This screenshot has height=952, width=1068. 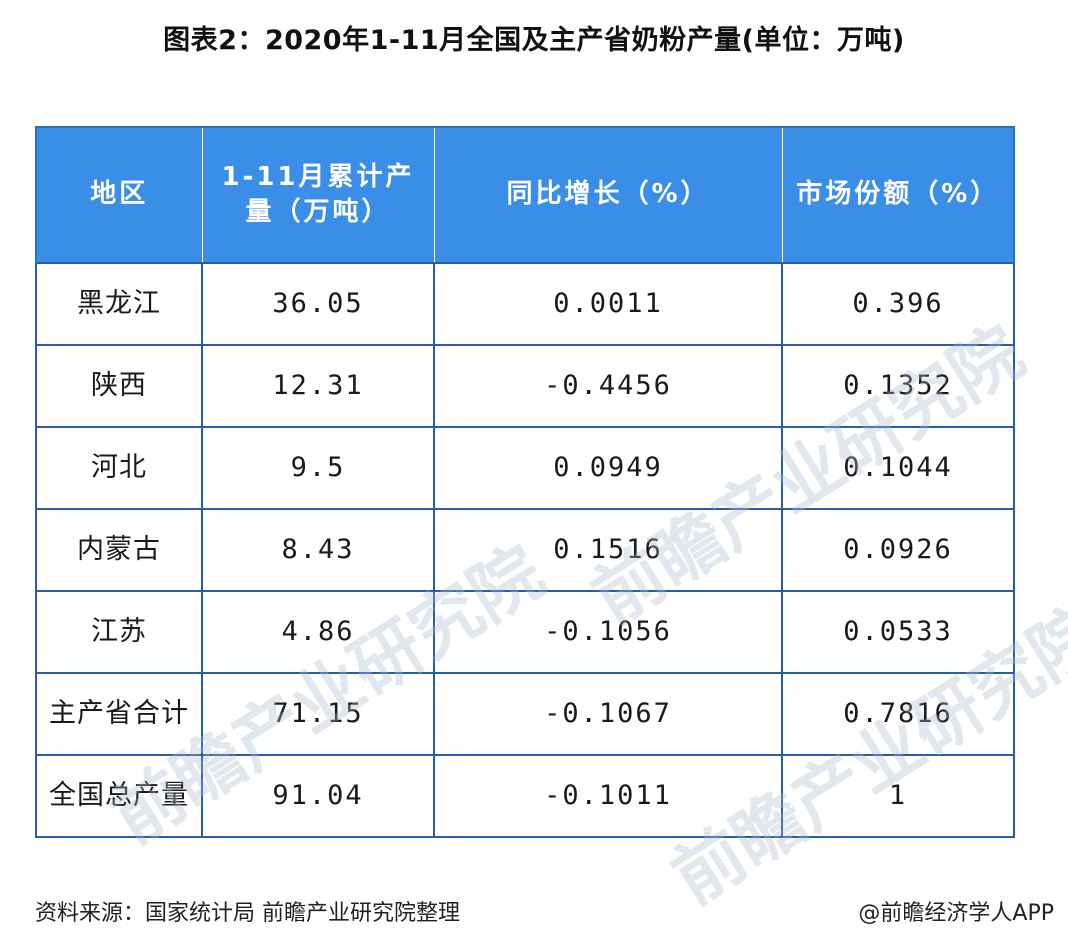 I want to click on cell-yoy-growth: -0.1056, so click(x=608, y=632).